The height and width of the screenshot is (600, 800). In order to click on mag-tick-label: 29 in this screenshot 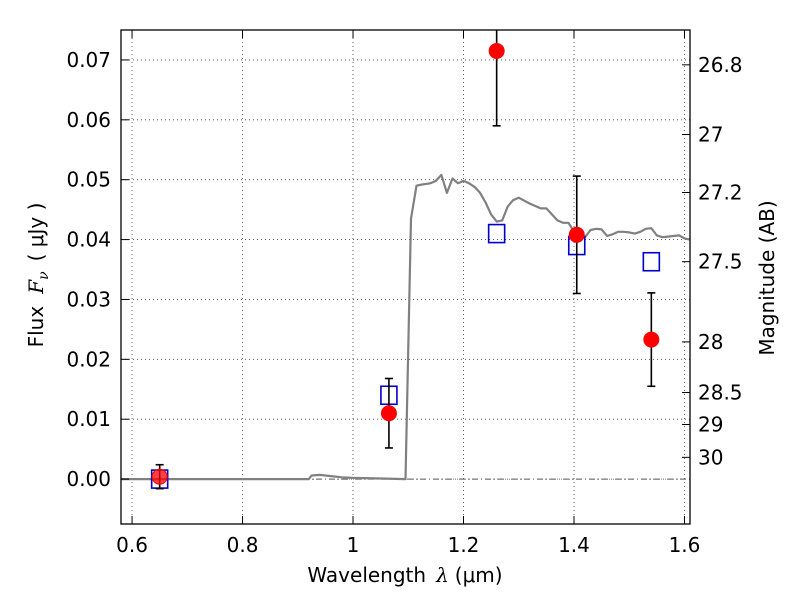, I will do `click(710, 424)`.